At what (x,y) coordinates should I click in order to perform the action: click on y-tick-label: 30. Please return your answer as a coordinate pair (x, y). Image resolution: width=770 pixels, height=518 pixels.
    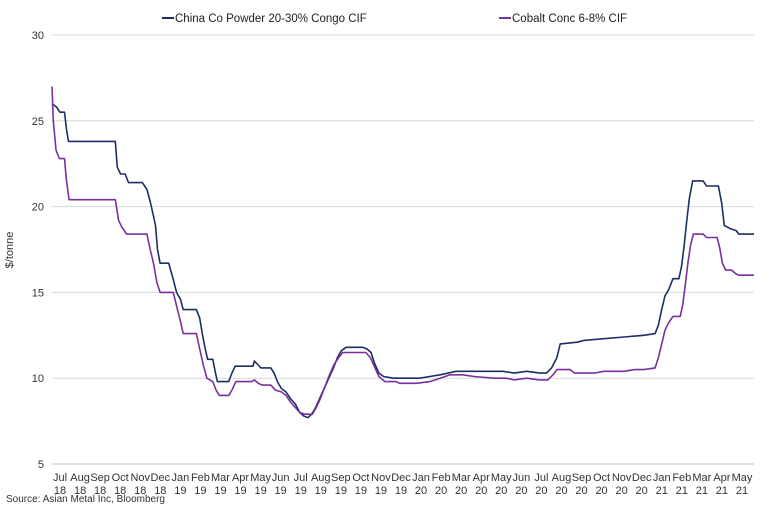
    Looking at the image, I should click on (38, 36).